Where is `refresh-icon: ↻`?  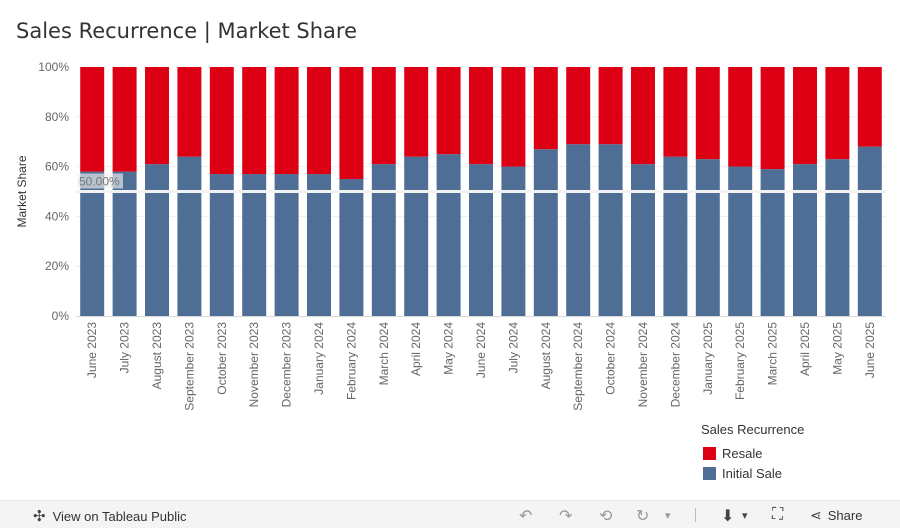
refresh-icon: ↻ is located at coordinates (643, 516).